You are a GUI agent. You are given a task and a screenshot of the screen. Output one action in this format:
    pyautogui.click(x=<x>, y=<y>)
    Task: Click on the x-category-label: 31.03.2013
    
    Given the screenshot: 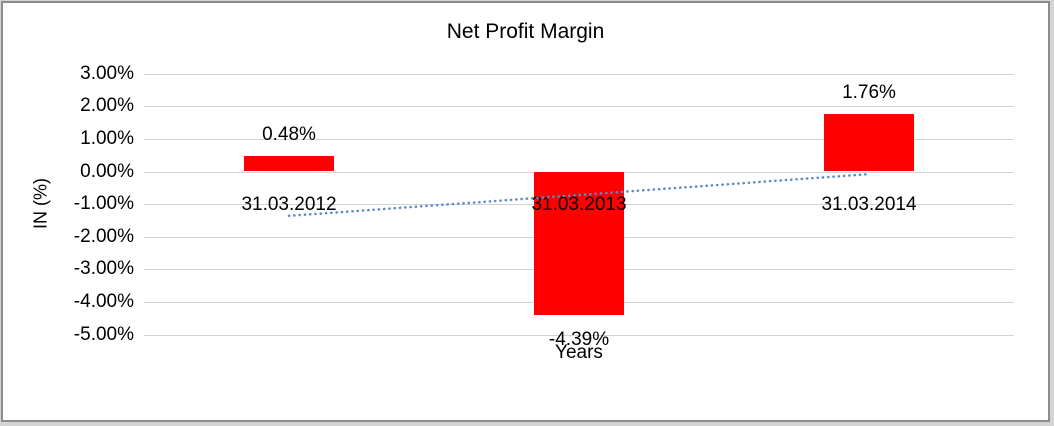 What is the action you would take?
    pyautogui.click(x=579, y=204)
    